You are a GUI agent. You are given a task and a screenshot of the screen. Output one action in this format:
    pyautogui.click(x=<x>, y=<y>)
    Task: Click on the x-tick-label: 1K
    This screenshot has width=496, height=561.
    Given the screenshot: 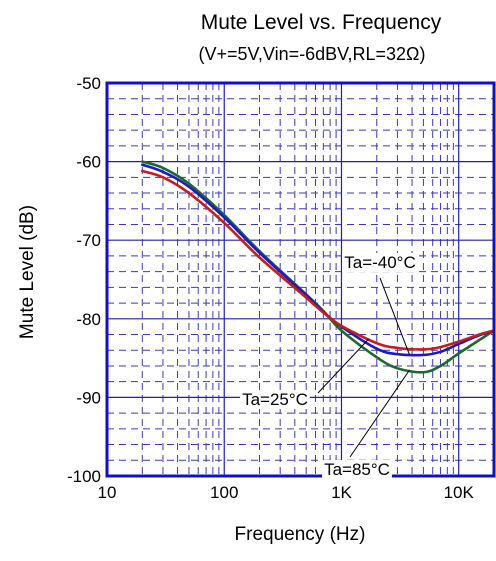 What is the action you would take?
    pyautogui.click(x=341, y=492)
    